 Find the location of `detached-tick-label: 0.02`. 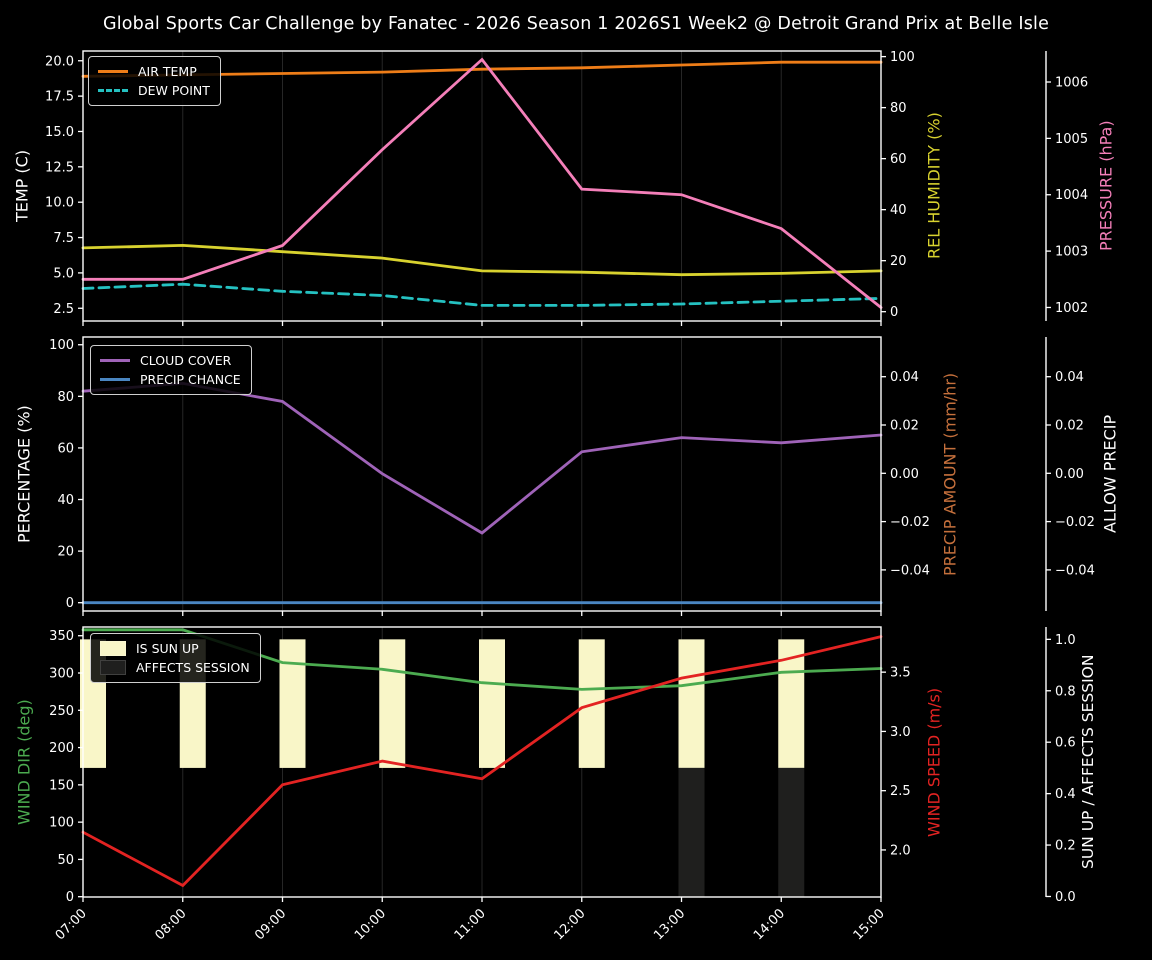

detached-tick-label: 0.02 is located at coordinates (1069, 426).